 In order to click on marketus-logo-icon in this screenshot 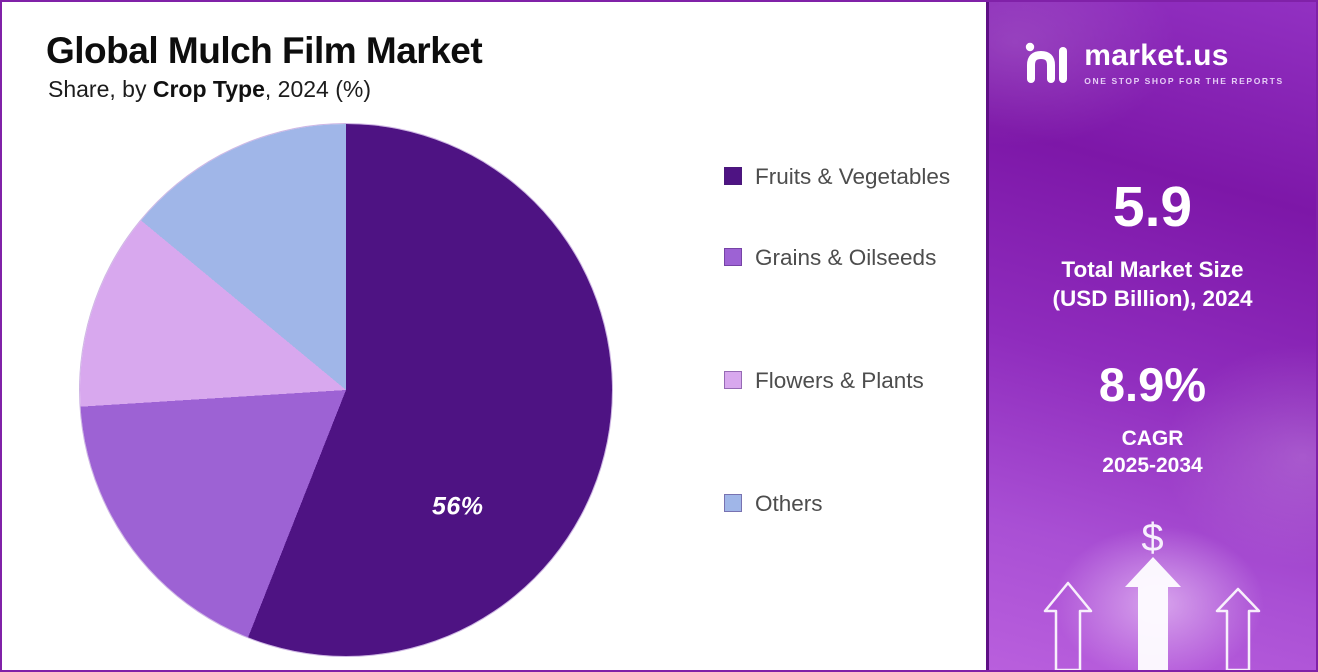, I will do `click(1047, 62)`.